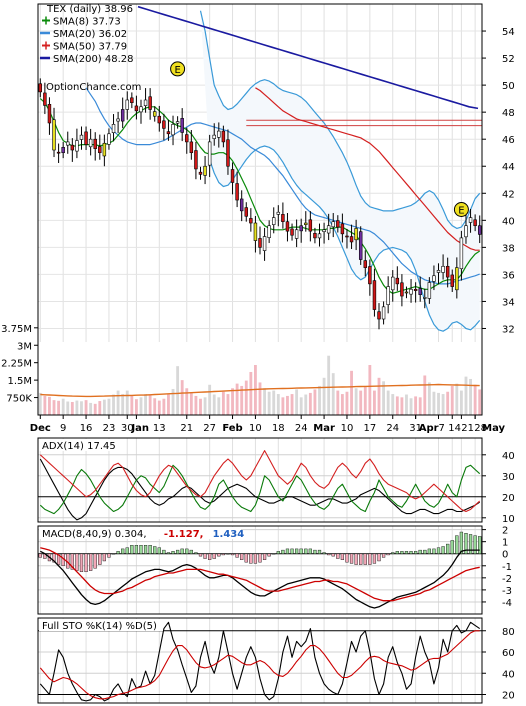 Image resolution: width=526 pixels, height=706 pixels. I want to click on adx-title-bg, so click(80, 445).